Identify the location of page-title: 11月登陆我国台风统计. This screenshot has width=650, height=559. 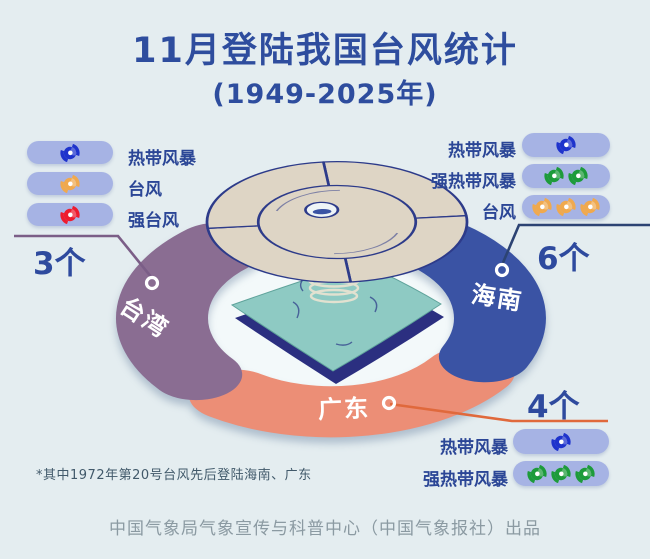
(325, 51).